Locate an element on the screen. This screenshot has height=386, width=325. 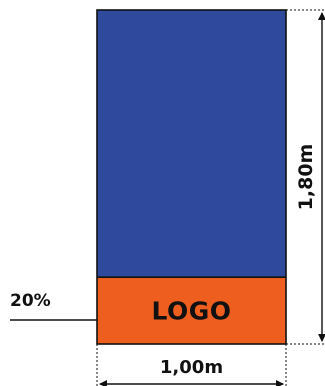
logo-percent-label: 20% is located at coordinates (30, 301).